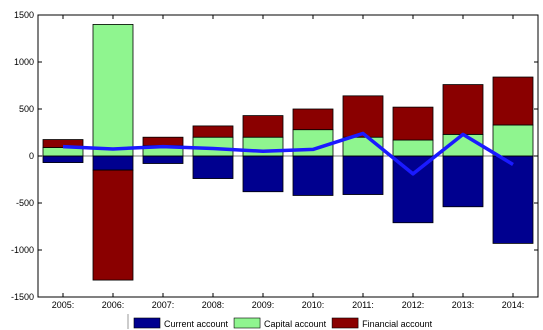  I want to click on legend-label: Capital account, so click(295, 324).